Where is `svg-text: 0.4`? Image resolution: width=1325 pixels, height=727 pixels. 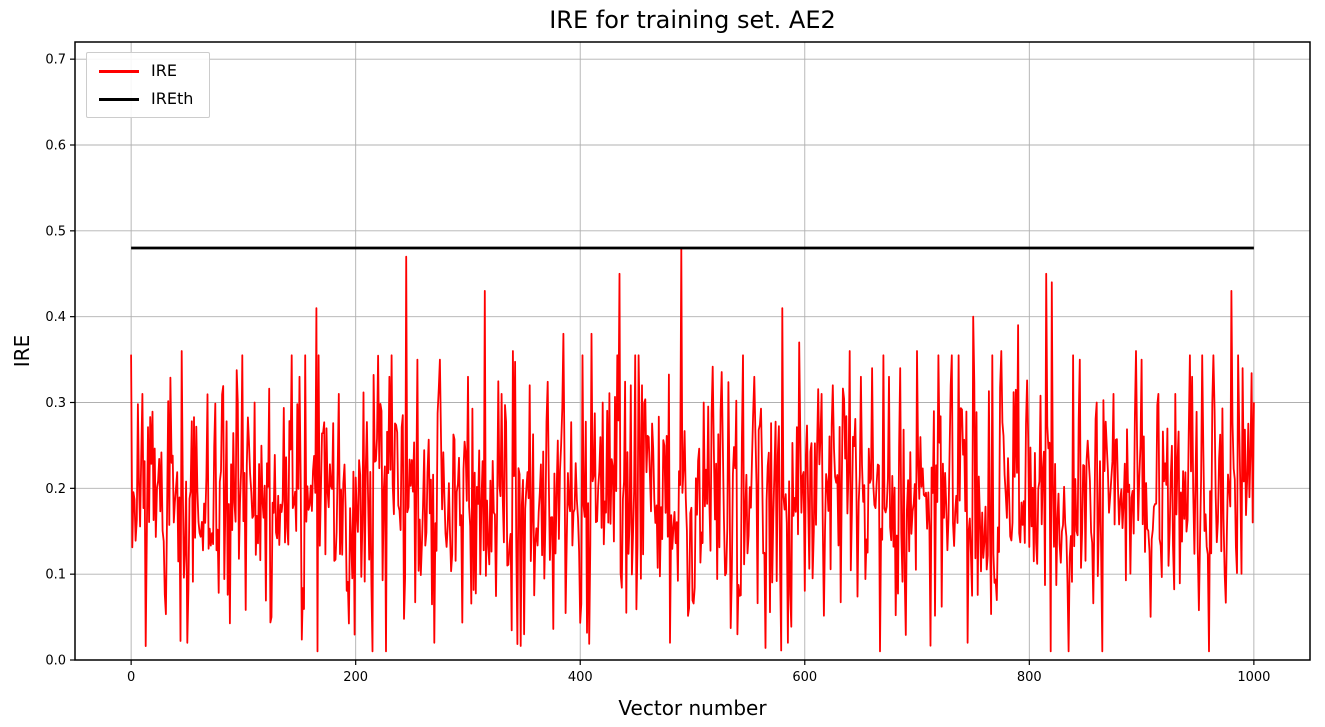 svg-text: 0.4 is located at coordinates (55, 317).